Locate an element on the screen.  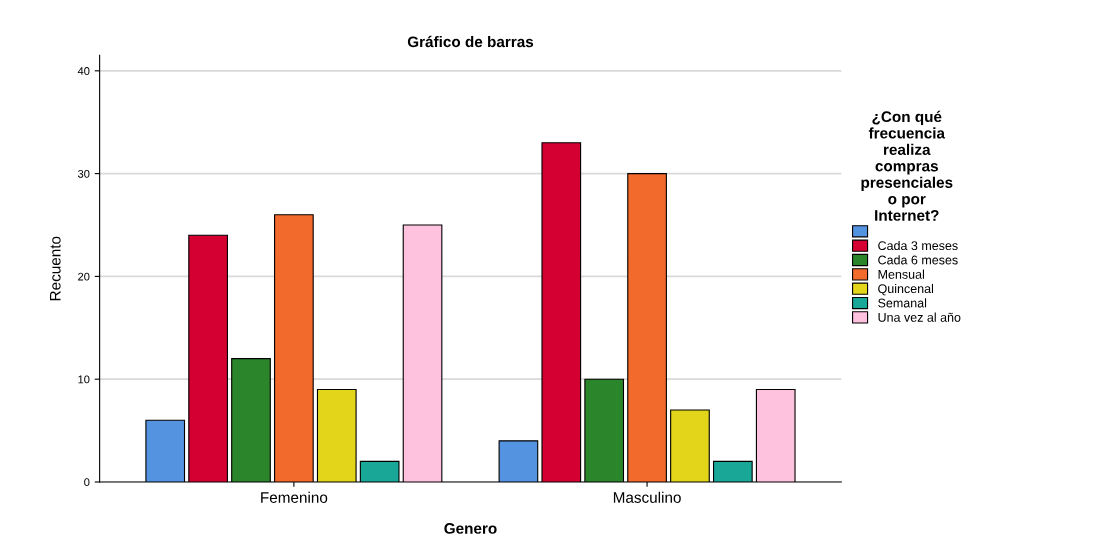
legend-label: Quincenal is located at coordinates (906, 289).